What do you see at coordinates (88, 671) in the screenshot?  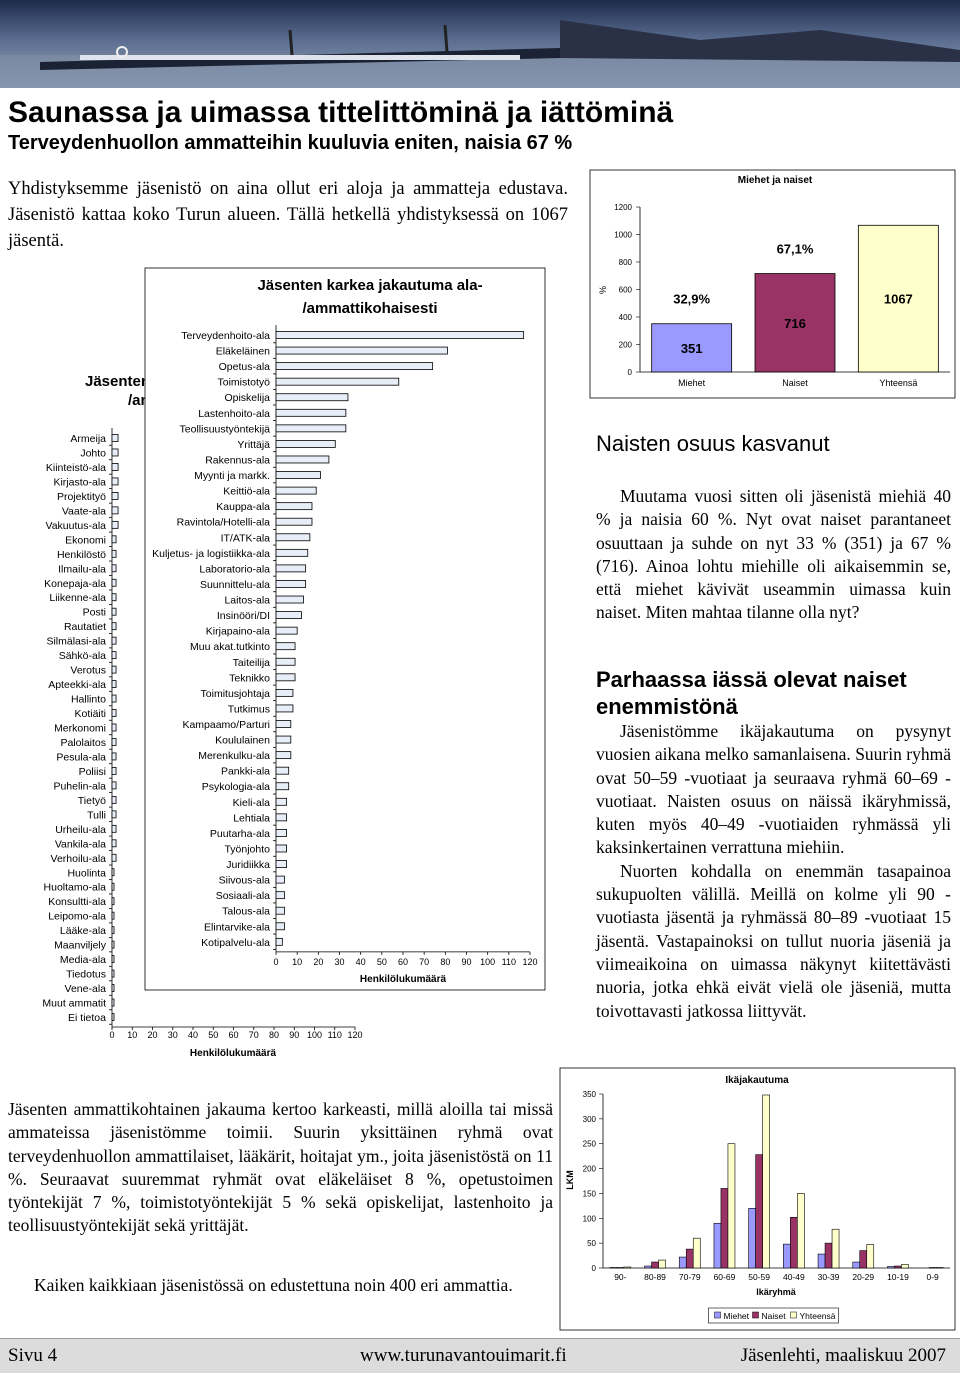 I see `category-label: Verotus` at bounding box center [88, 671].